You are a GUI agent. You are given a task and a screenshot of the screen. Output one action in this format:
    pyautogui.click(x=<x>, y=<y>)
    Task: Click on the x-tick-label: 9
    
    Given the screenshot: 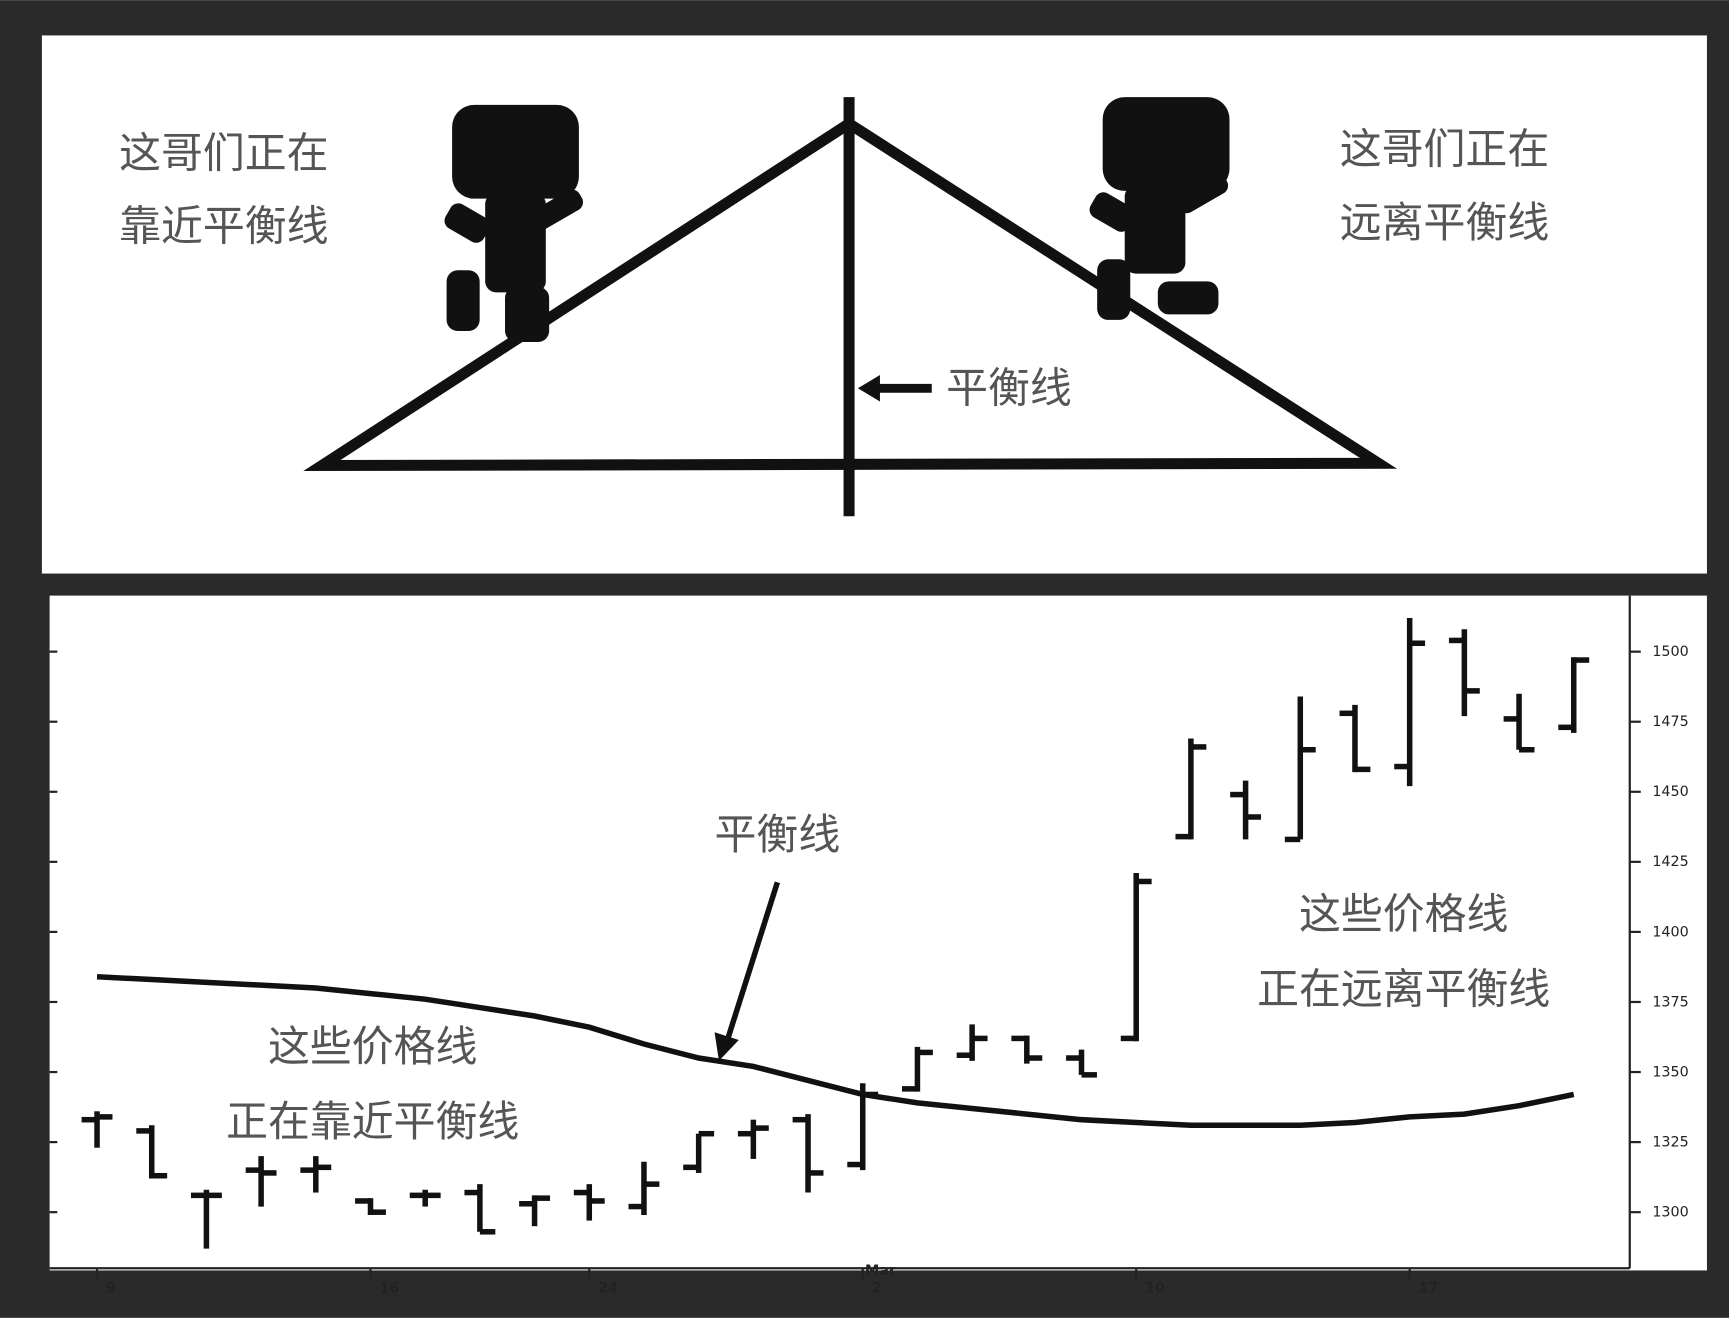 What is the action you would take?
    pyautogui.click(x=111, y=1288)
    